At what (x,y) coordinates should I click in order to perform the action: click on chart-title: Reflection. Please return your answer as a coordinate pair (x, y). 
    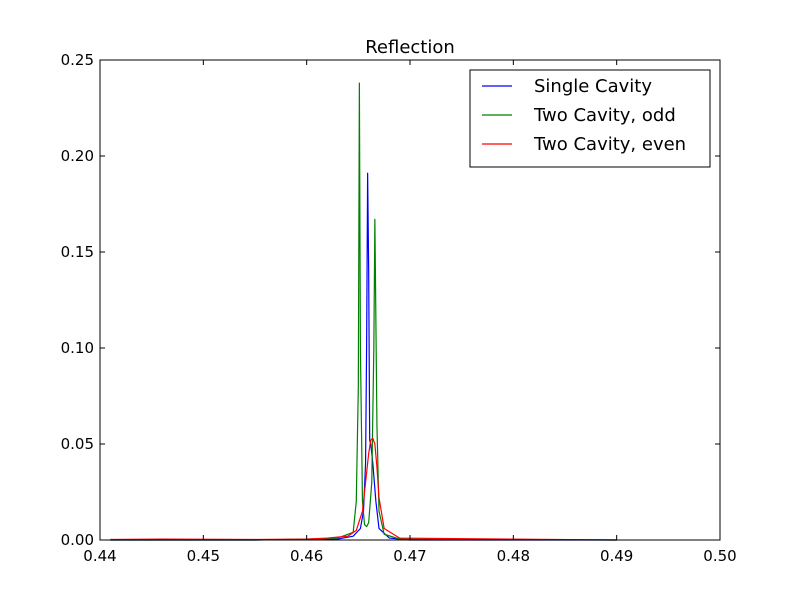
    Looking at the image, I should click on (410, 47).